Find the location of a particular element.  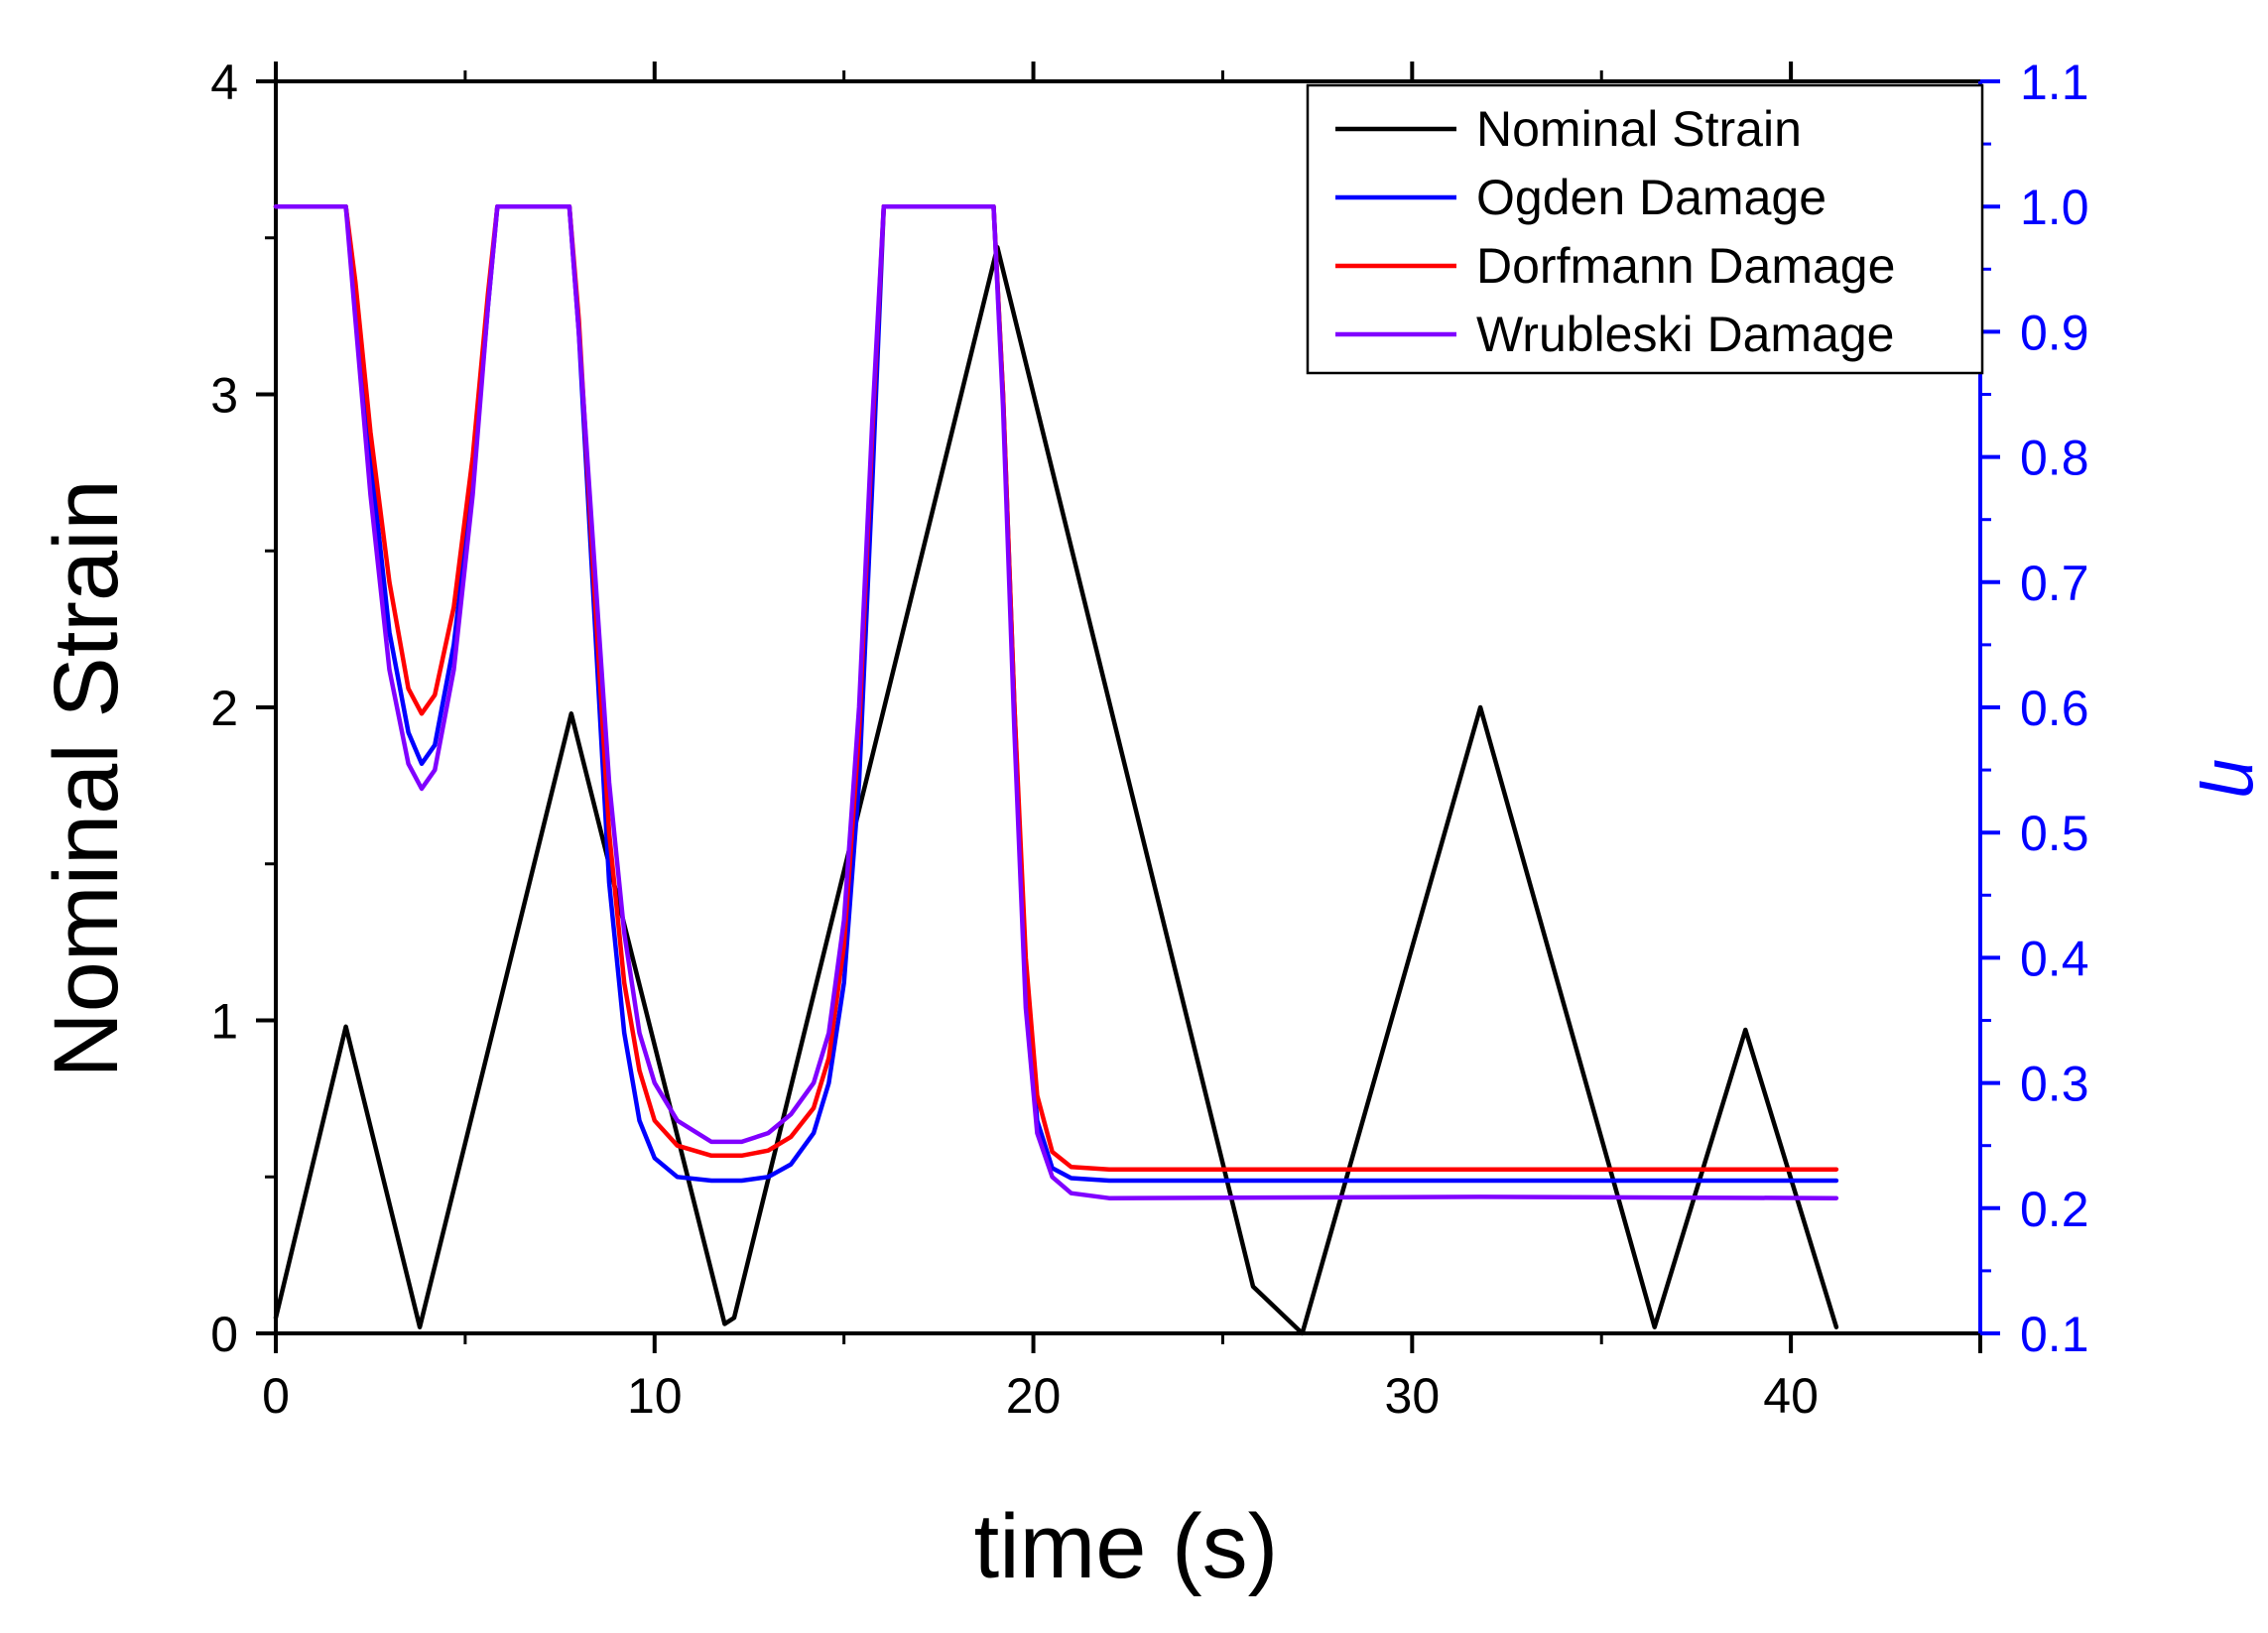

y2-tick-label: 1.1 is located at coordinates (2054, 82).